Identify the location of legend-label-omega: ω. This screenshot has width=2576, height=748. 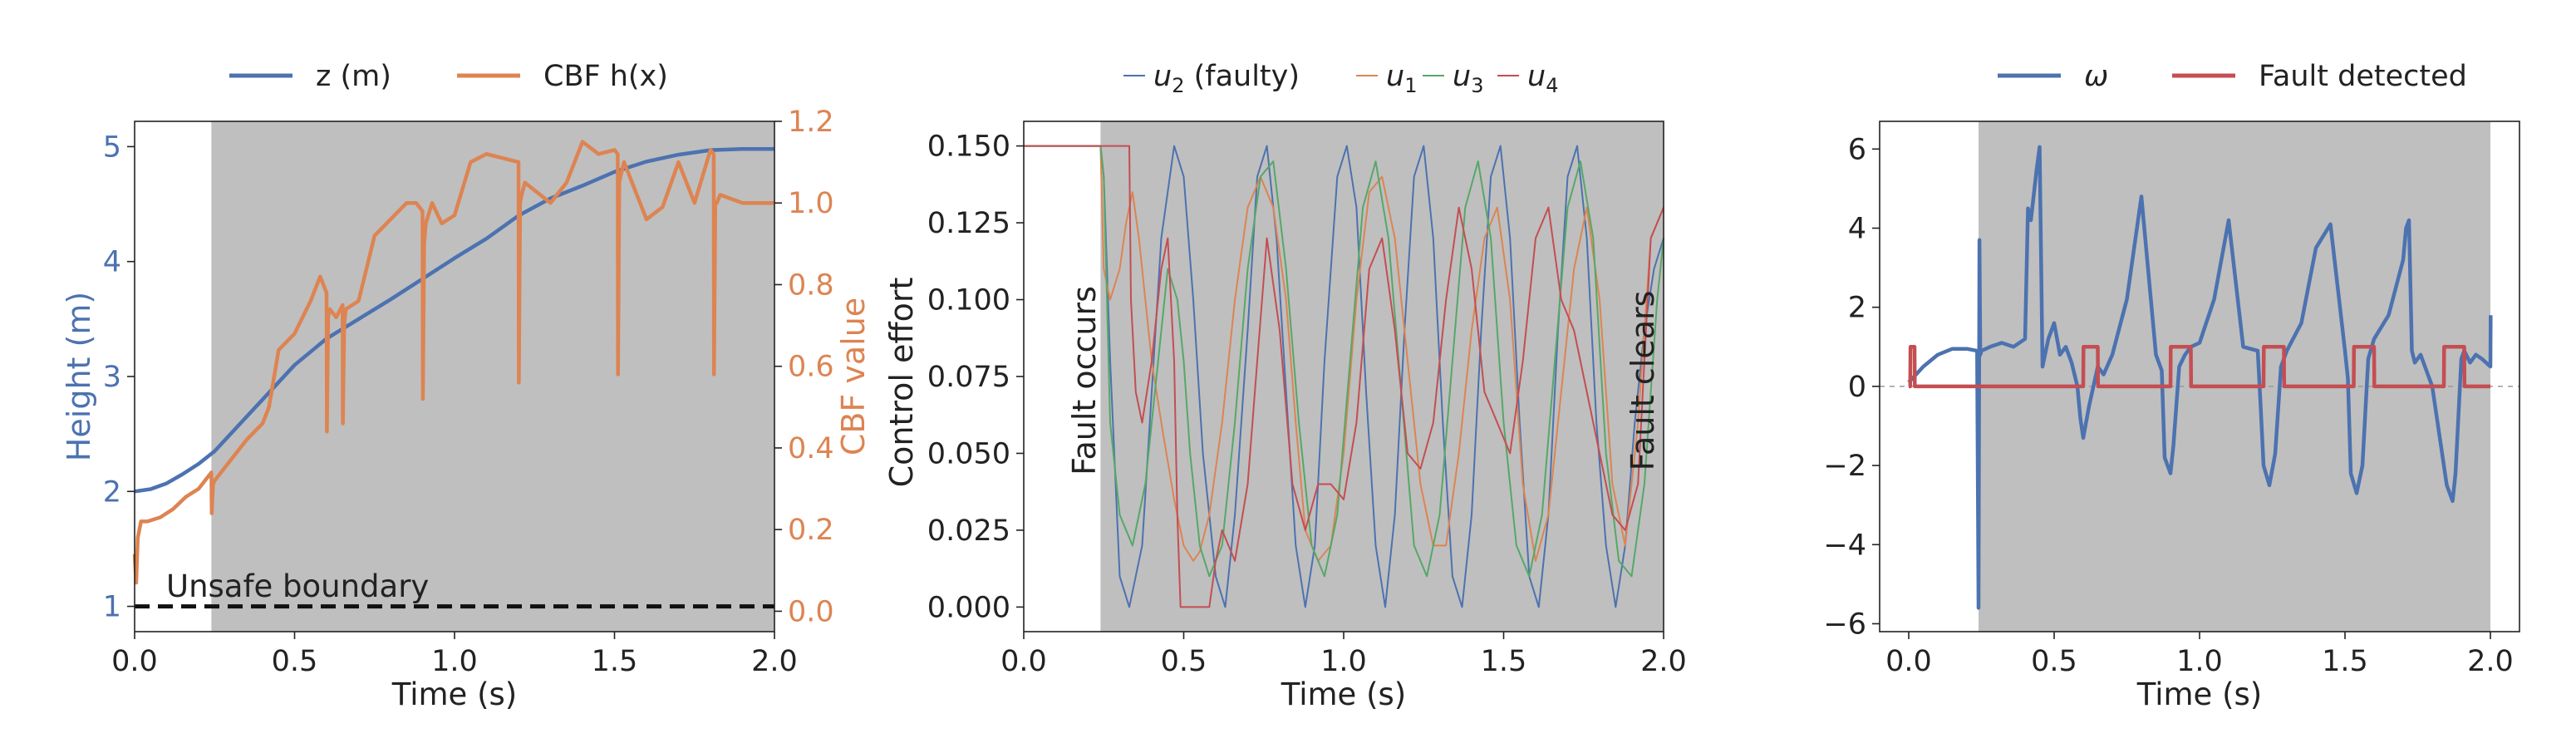
(2096, 76).